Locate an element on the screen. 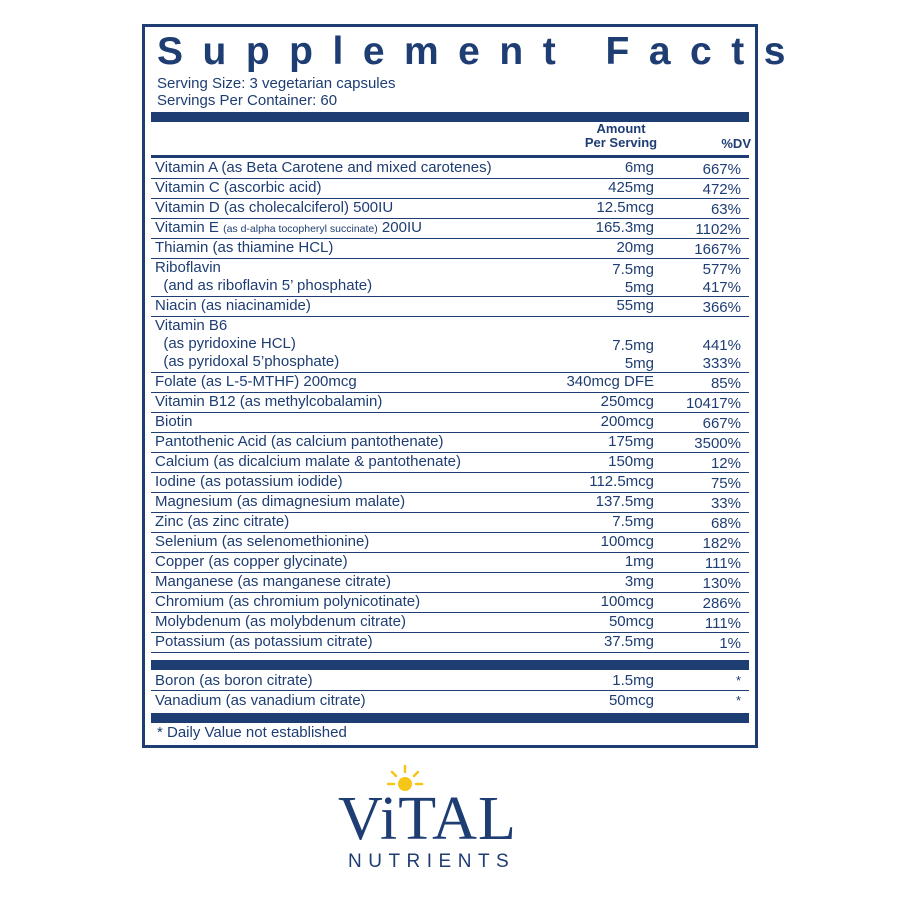 The image size is (900, 900). nutrient-name: Copper (as copper glycinate) is located at coordinates (251, 561).